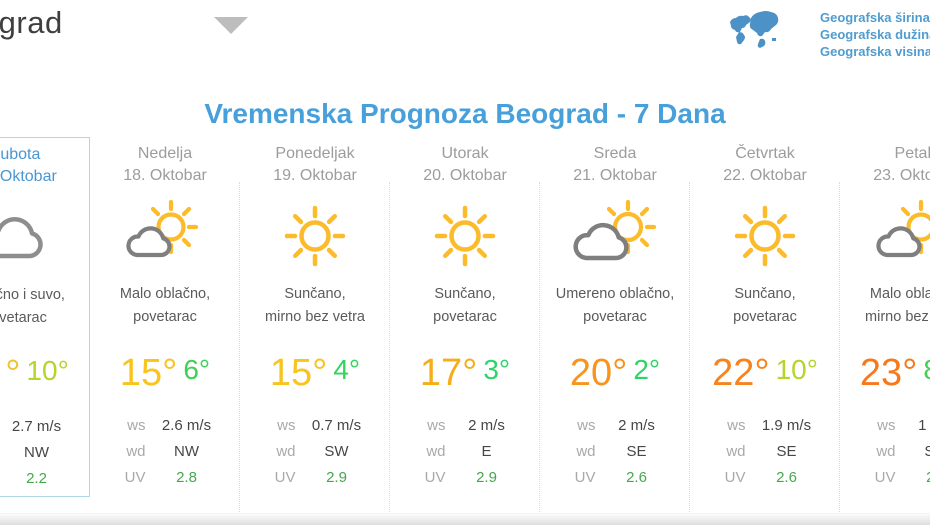 The width and height of the screenshot is (930, 525). Describe the element at coordinates (165, 175) in the screenshot. I see `day-date: 18. Oktobar` at that location.